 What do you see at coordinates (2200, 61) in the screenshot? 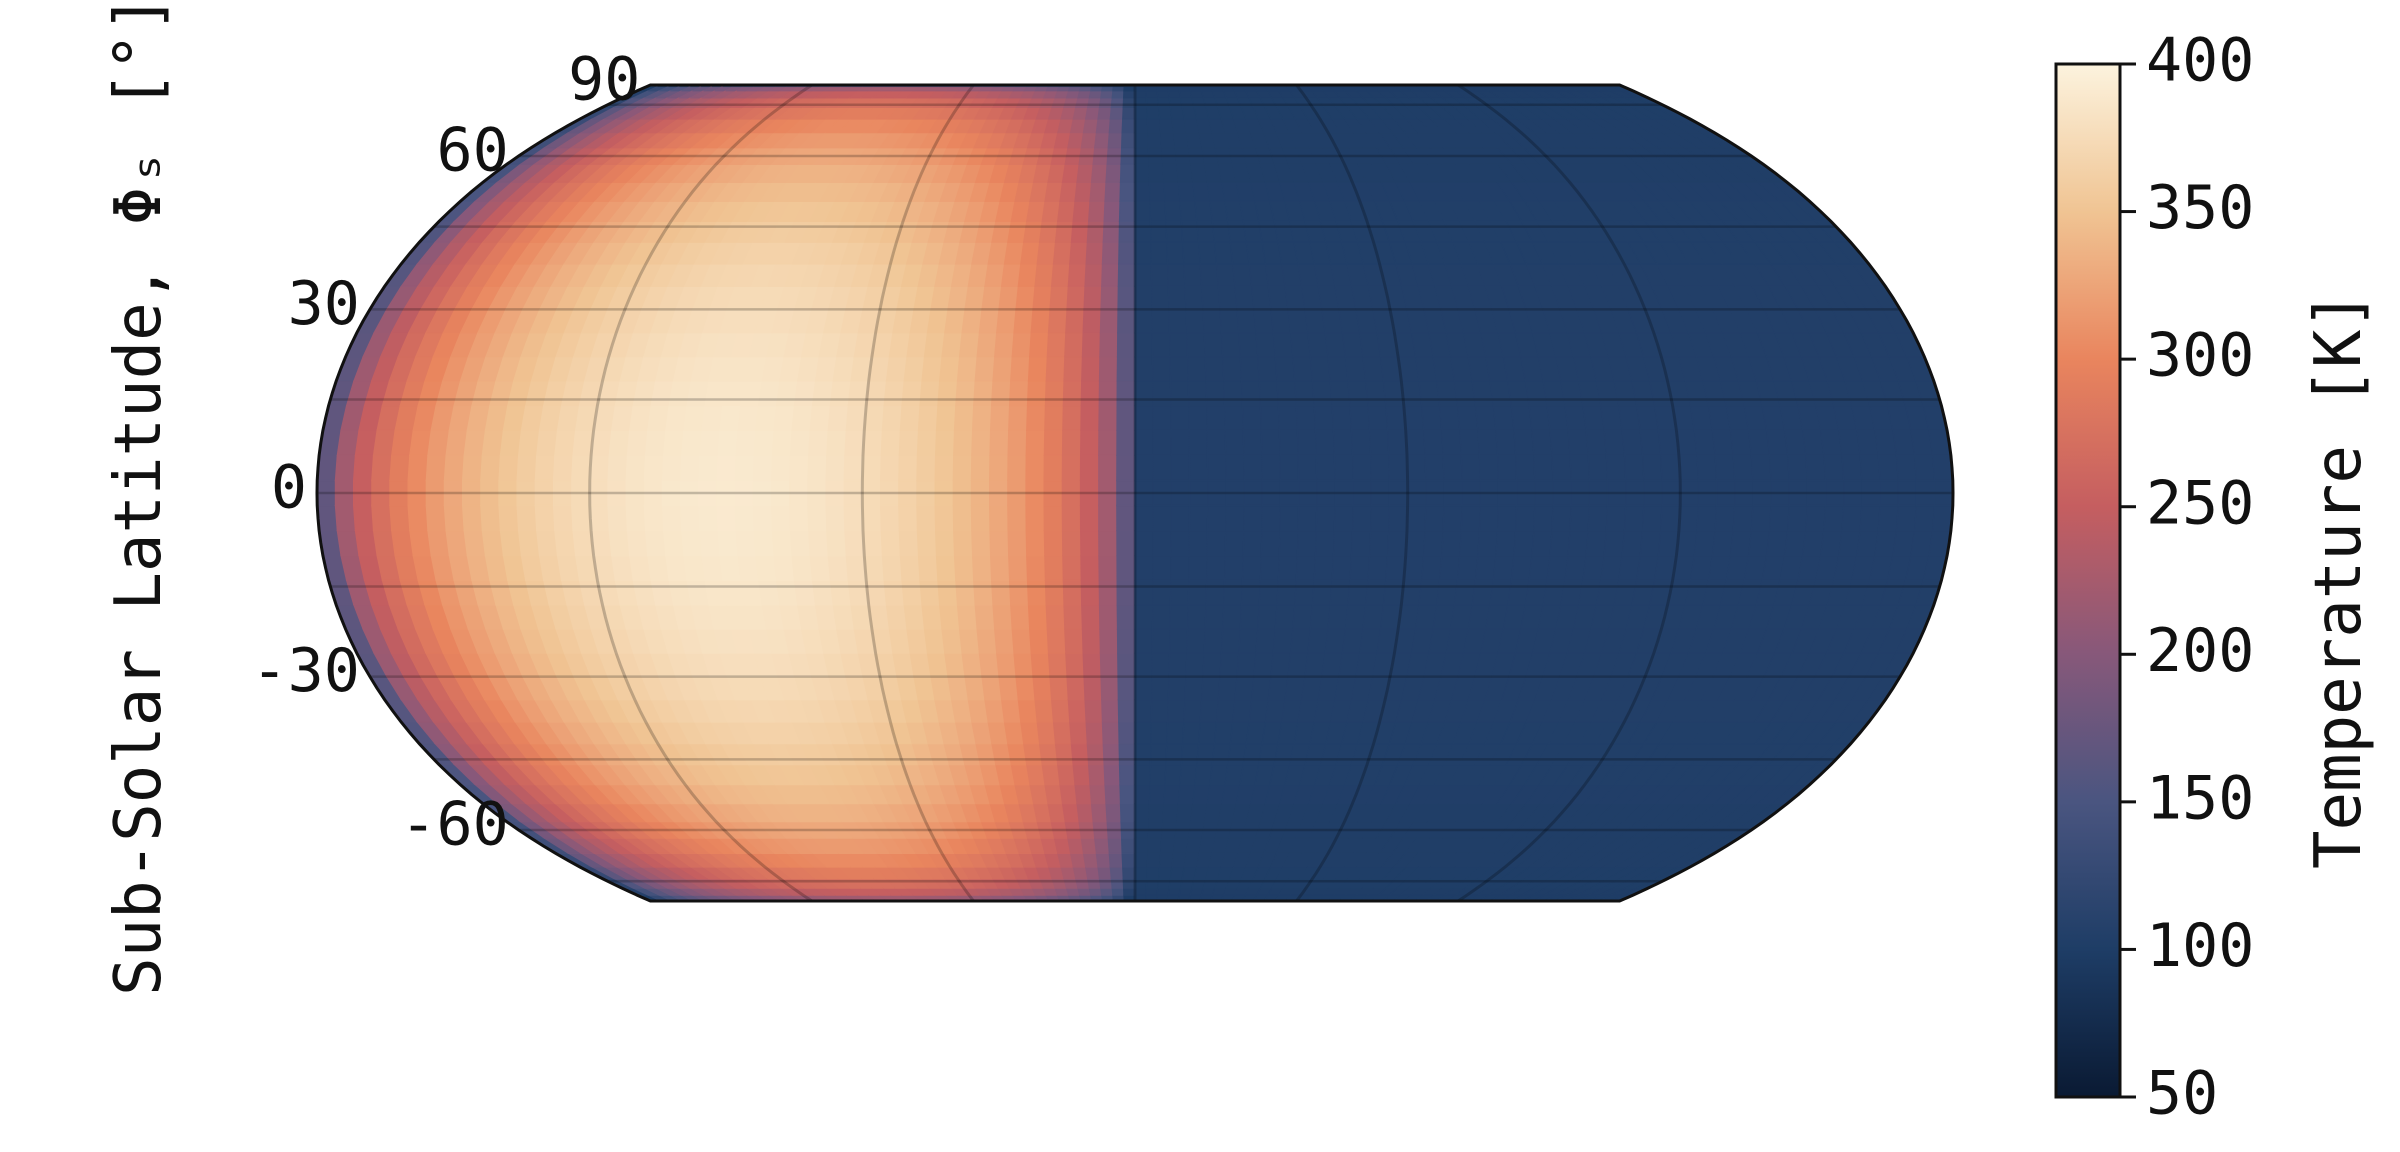
I see `colorbar-tick-label: 400` at bounding box center [2200, 61].